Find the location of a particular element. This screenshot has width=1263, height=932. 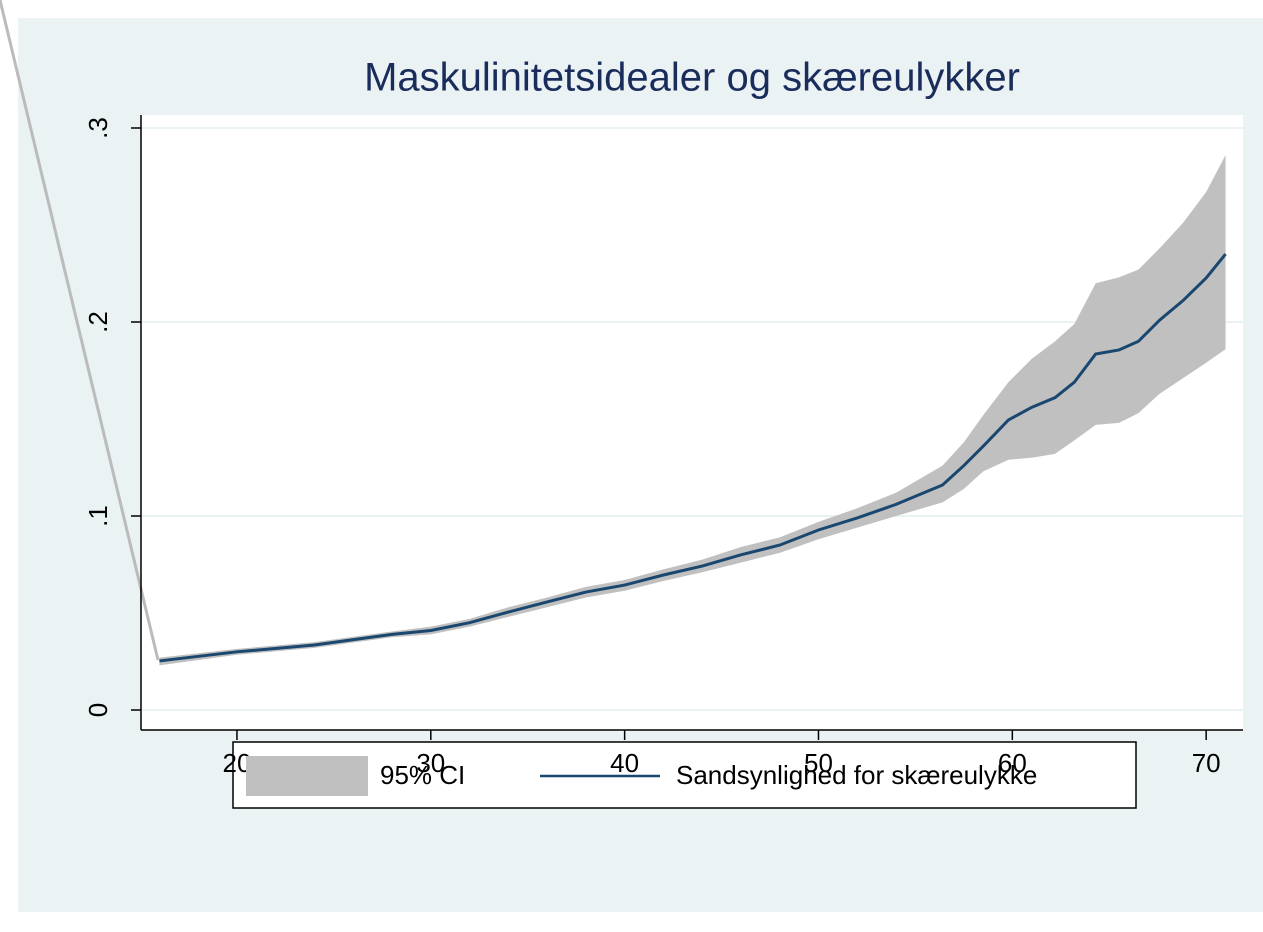

artifact-line is located at coordinates (80, 330).